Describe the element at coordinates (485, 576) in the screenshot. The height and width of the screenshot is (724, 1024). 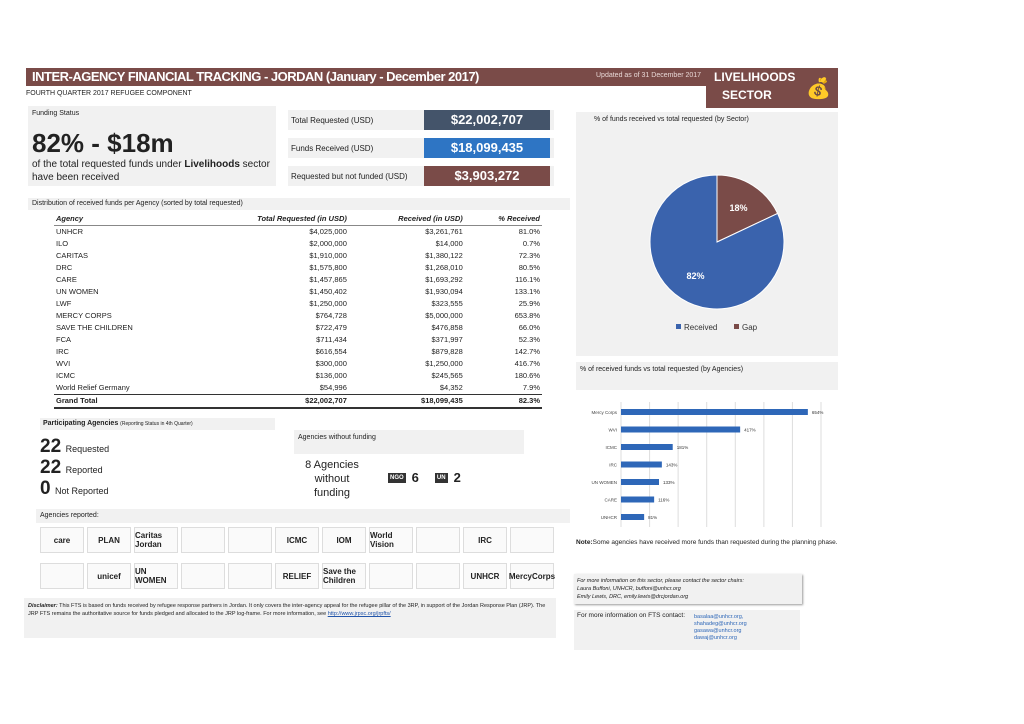
I see `agency-logo: UNHCR` at that location.